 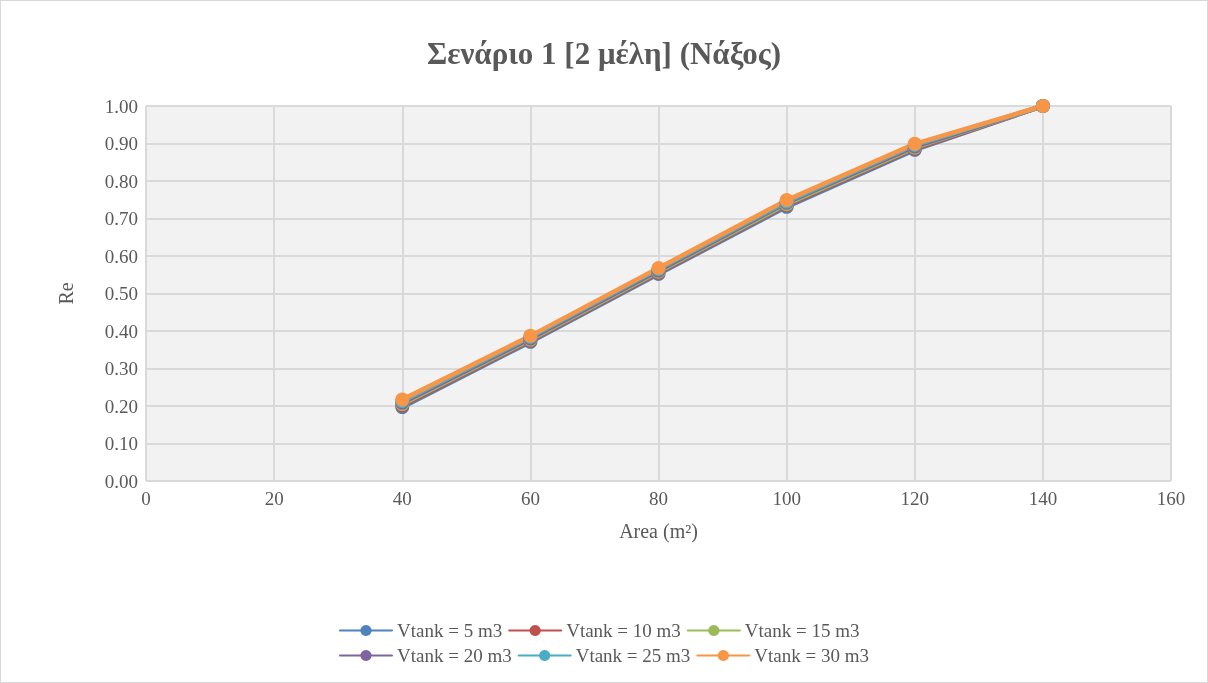 I want to click on y-tick-label: 0.40, so click(x=121, y=331).